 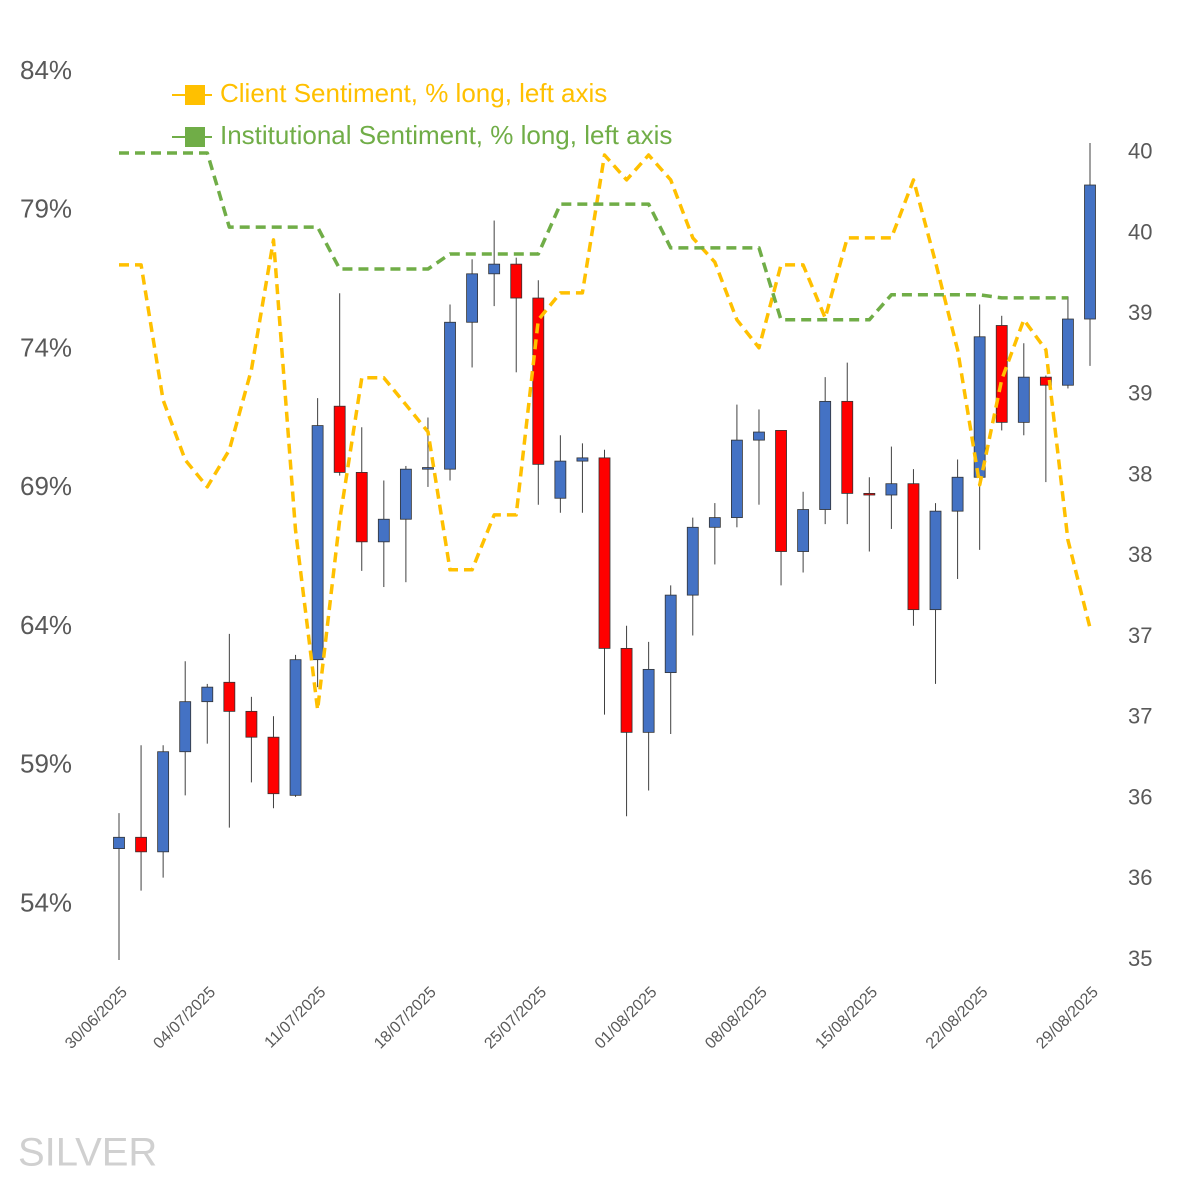 What do you see at coordinates (405, 1018) in the screenshot?
I see `x-tick-label: 18/07/2025` at bounding box center [405, 1018].